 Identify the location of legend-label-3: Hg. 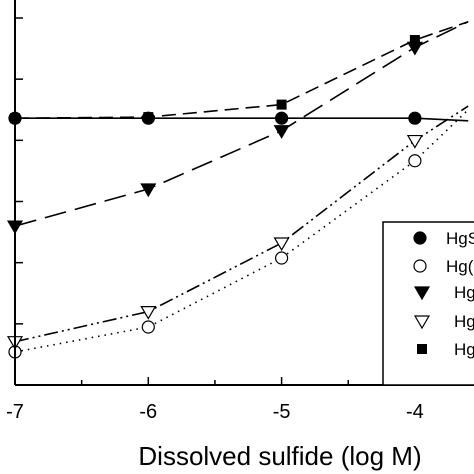
(464, 292).